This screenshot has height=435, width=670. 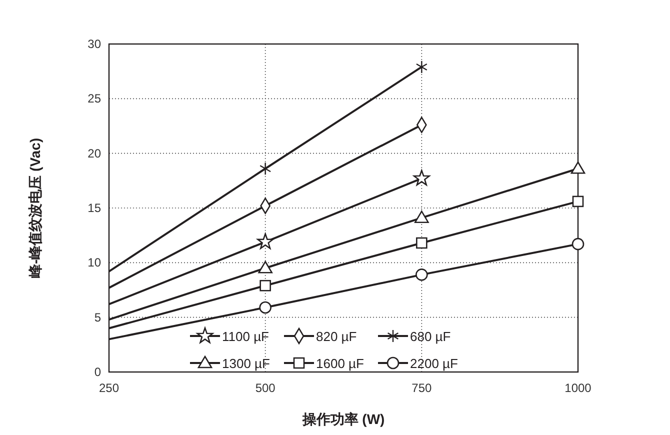 What do you see at coordinates (98, 317) in the screenshot?
I see `y-tick-label: 5` at bounding box center [98, 317].